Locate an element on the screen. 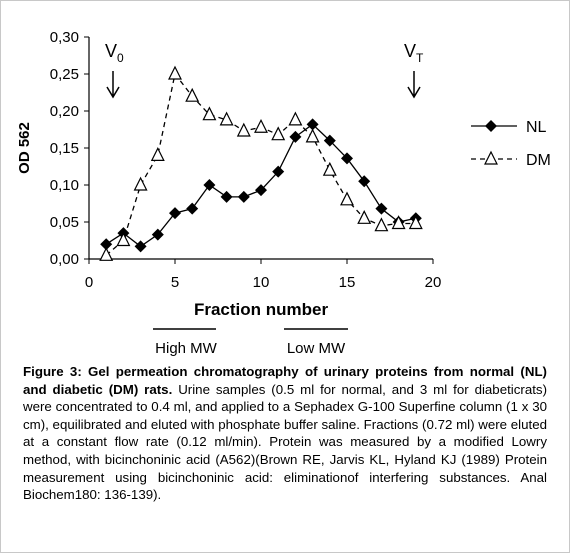 This screenshot has width=570, height=553. legend-label: NL is located at coordinates (536, 127).